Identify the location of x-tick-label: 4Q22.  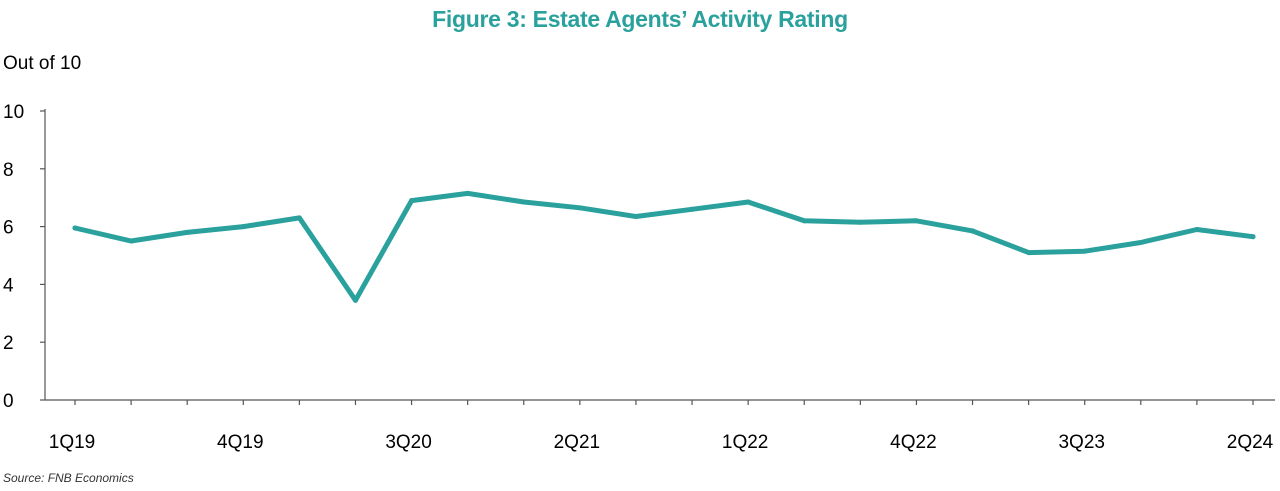
(913, 442).